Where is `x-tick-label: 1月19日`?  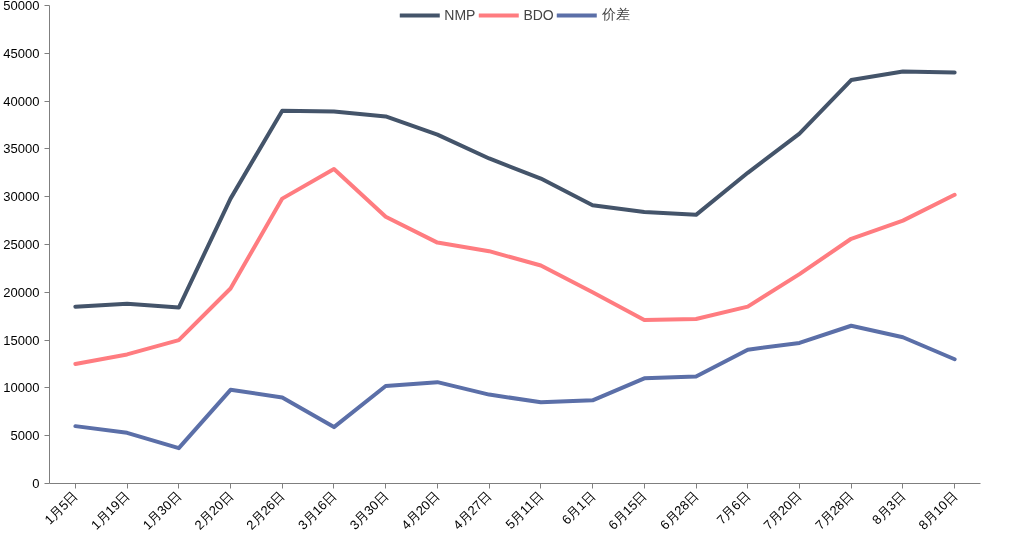 x-tick-label: 1月19日 is located at coordinates (110, 510).